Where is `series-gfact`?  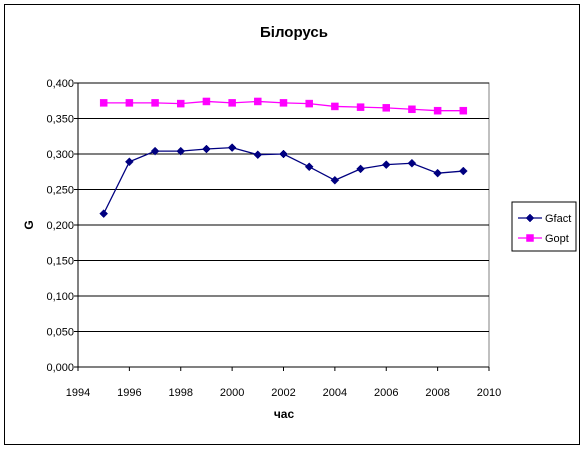 series-gfact is located at coordinates (283, 180).